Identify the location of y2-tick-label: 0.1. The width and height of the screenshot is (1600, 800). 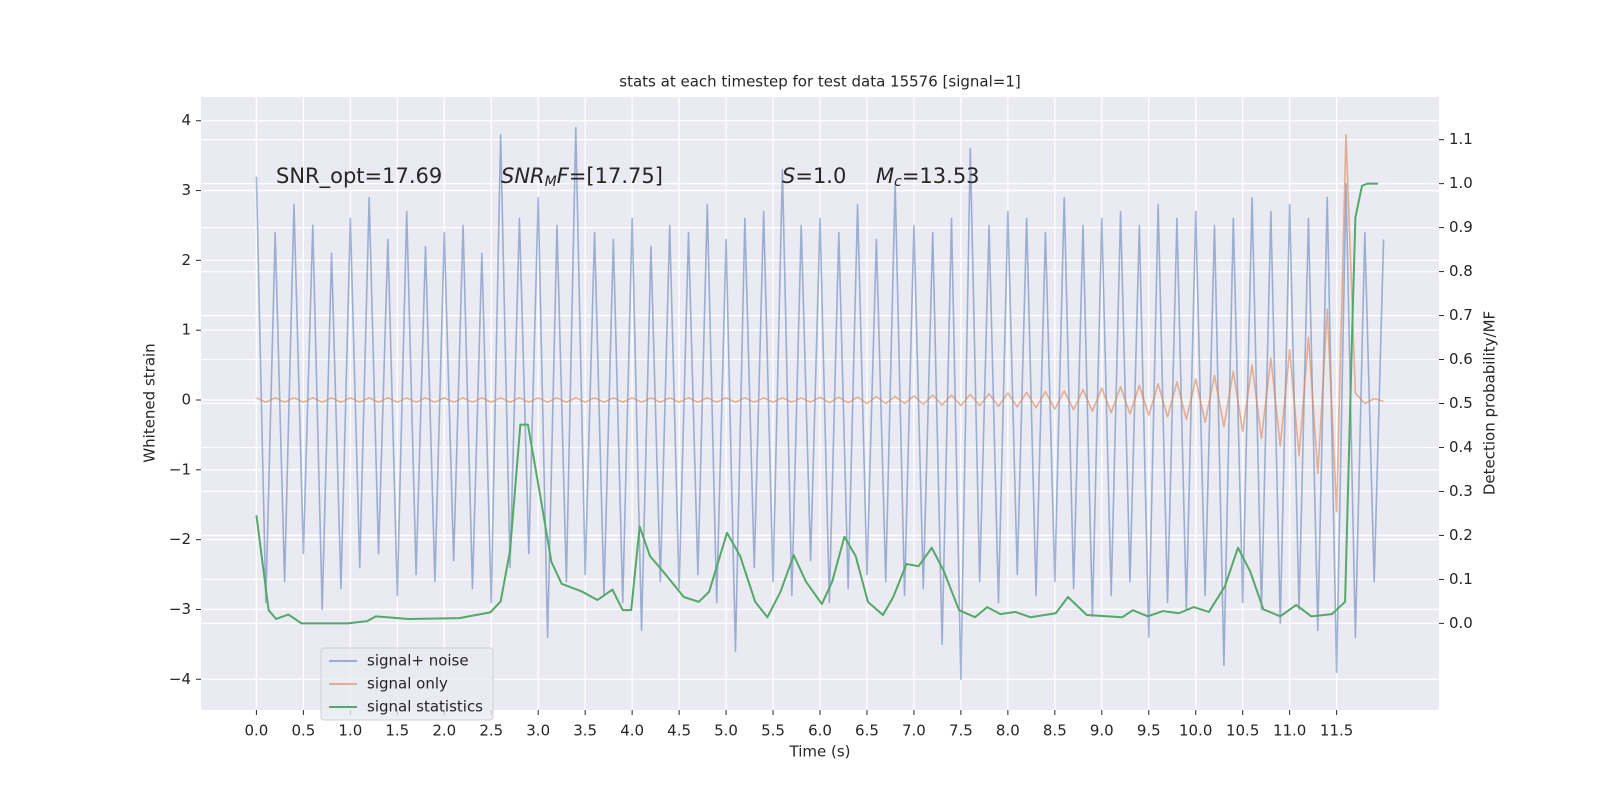
(1461, 579).